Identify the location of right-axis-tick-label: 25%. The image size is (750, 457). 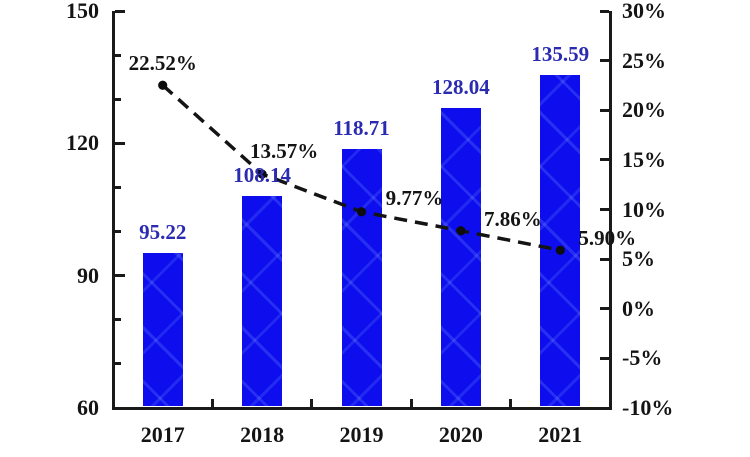
(644, 60).